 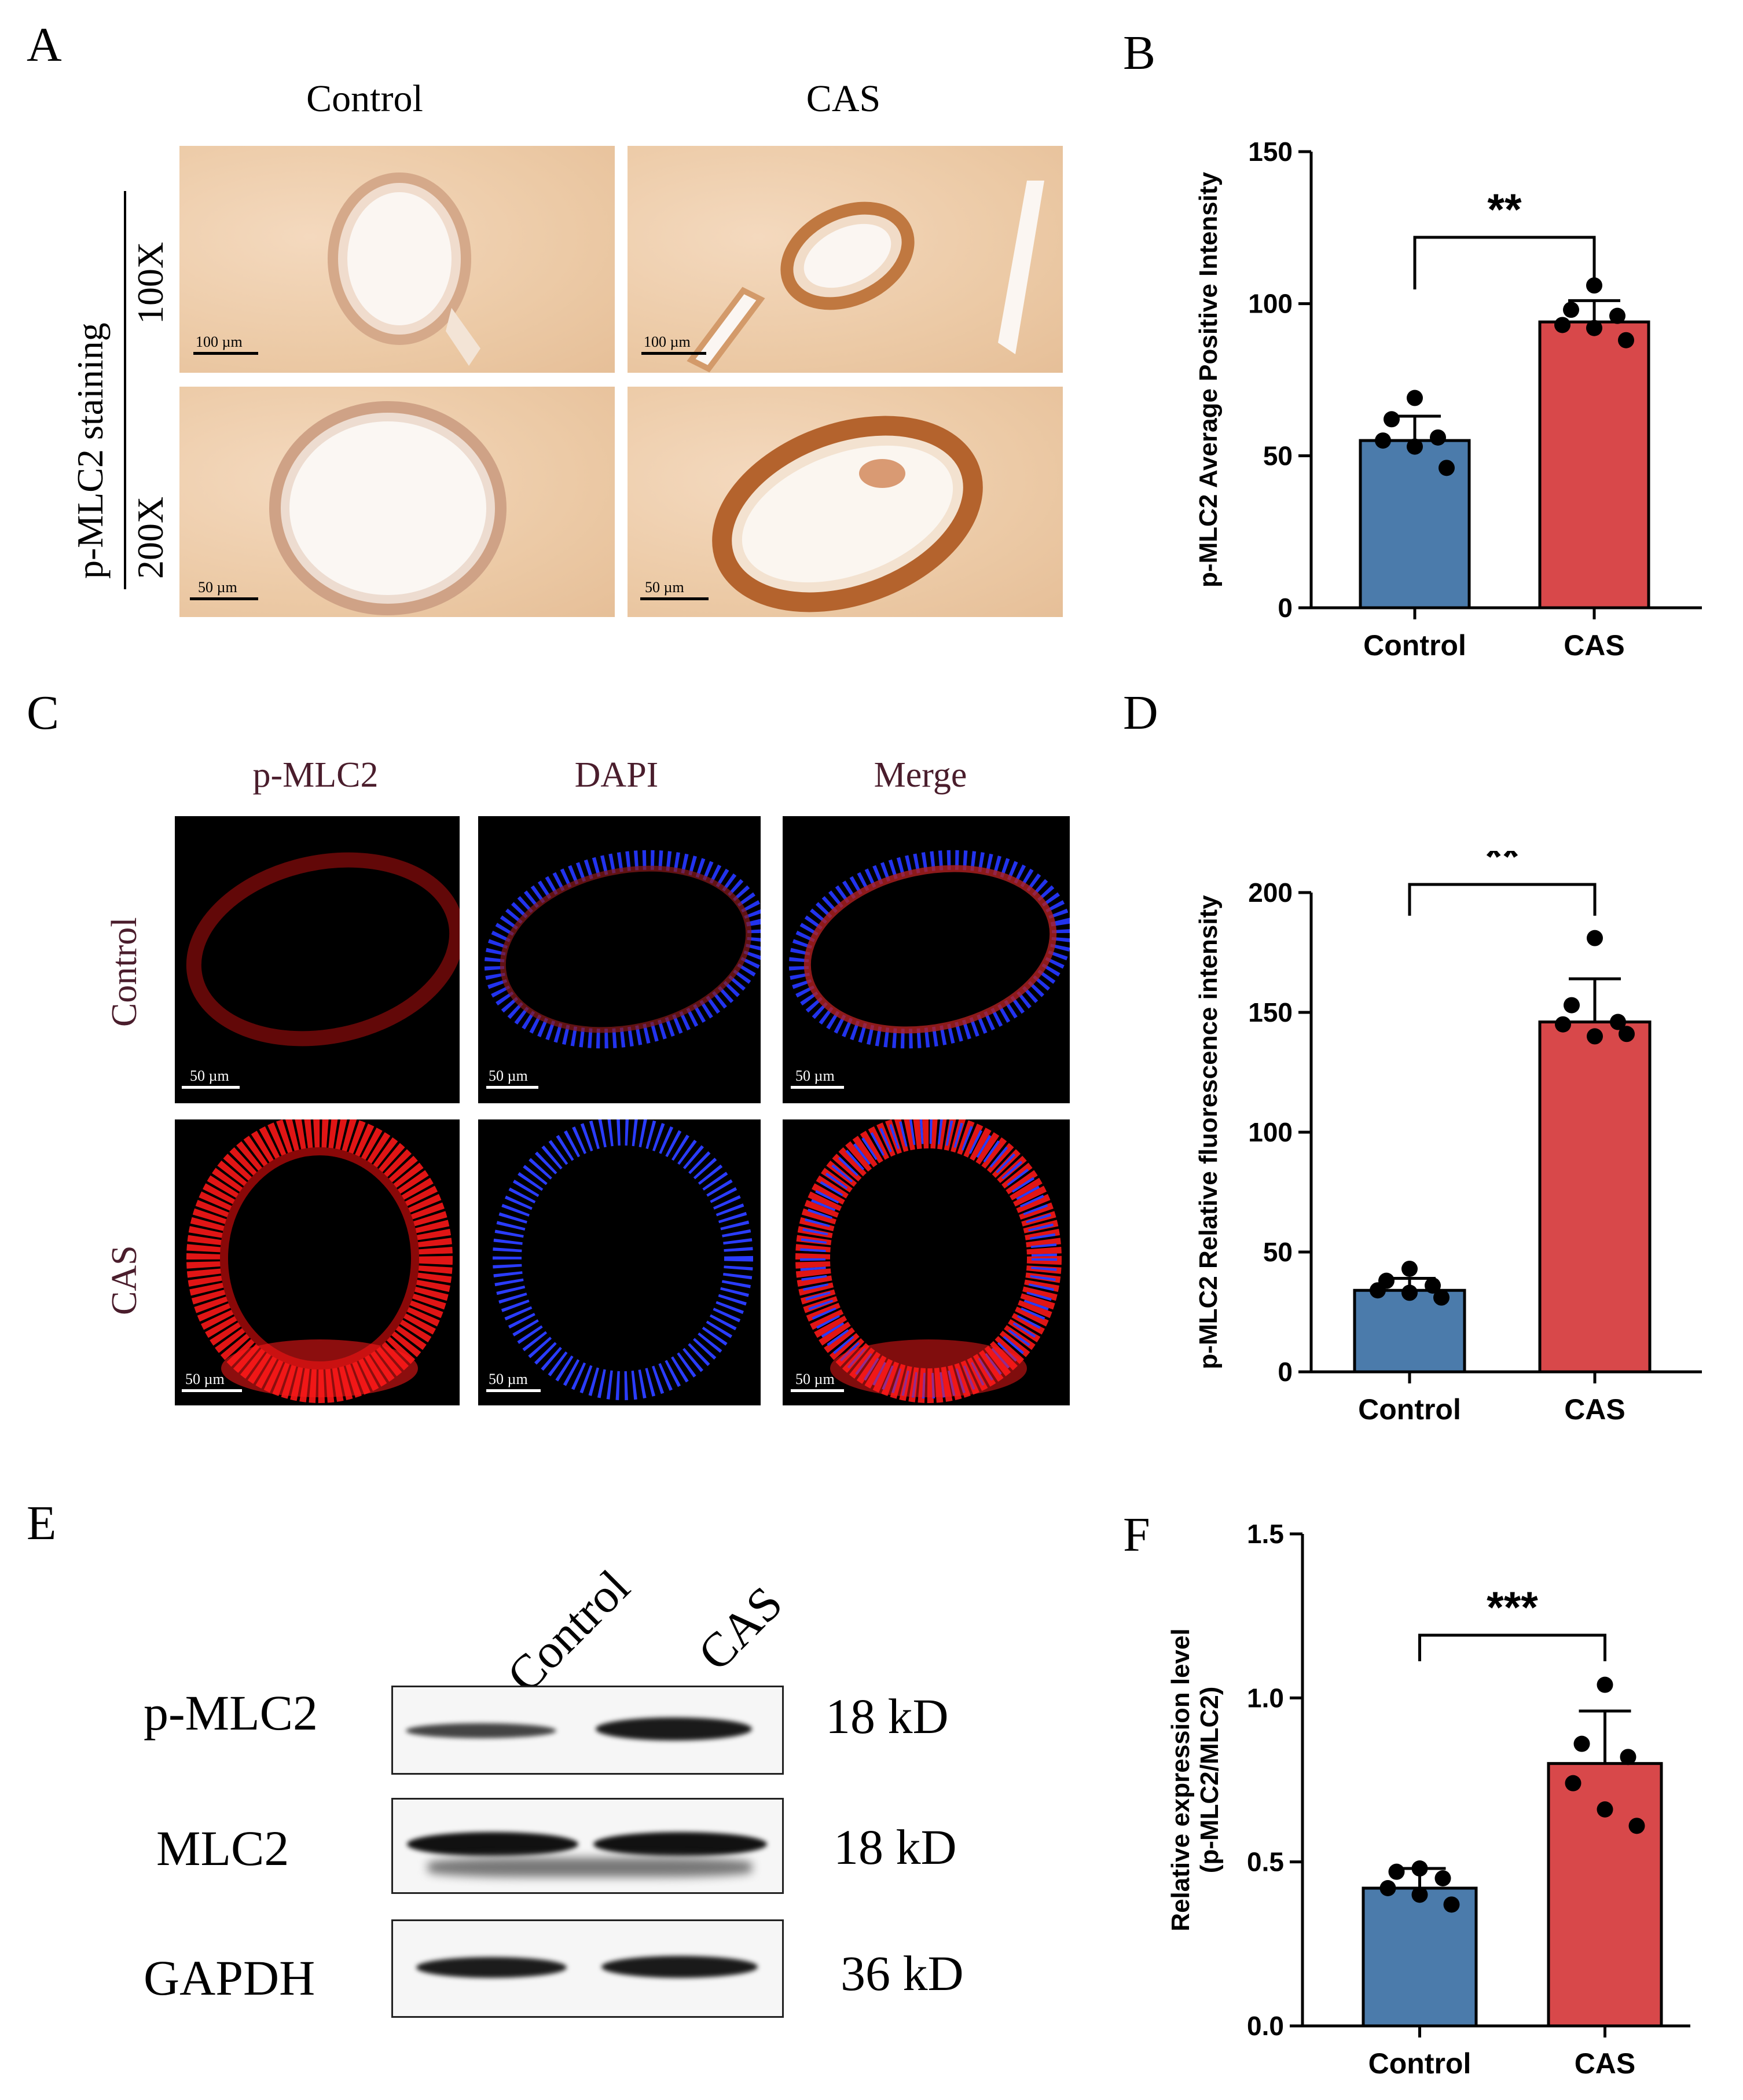 I want to click on if-row-label-control: Control, so click(x=124, y=972).